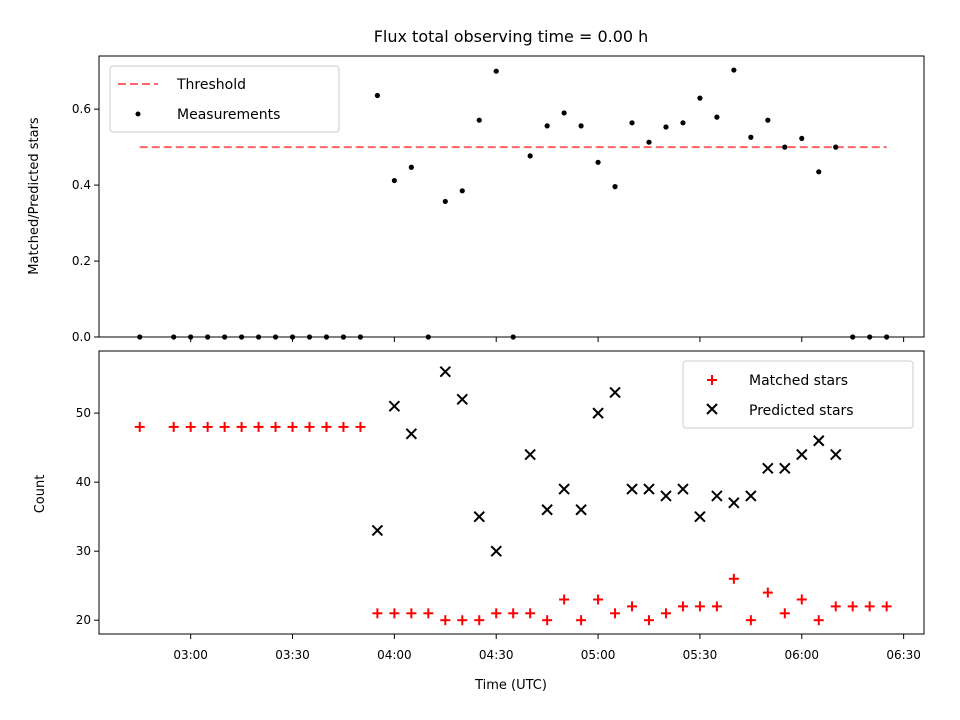 This screenshot has width=960, height=720. What do you see at coordinates (292, 655) in the screenshot?
I see `x-tick-label: 03:30` at bounding box center [292, 655].